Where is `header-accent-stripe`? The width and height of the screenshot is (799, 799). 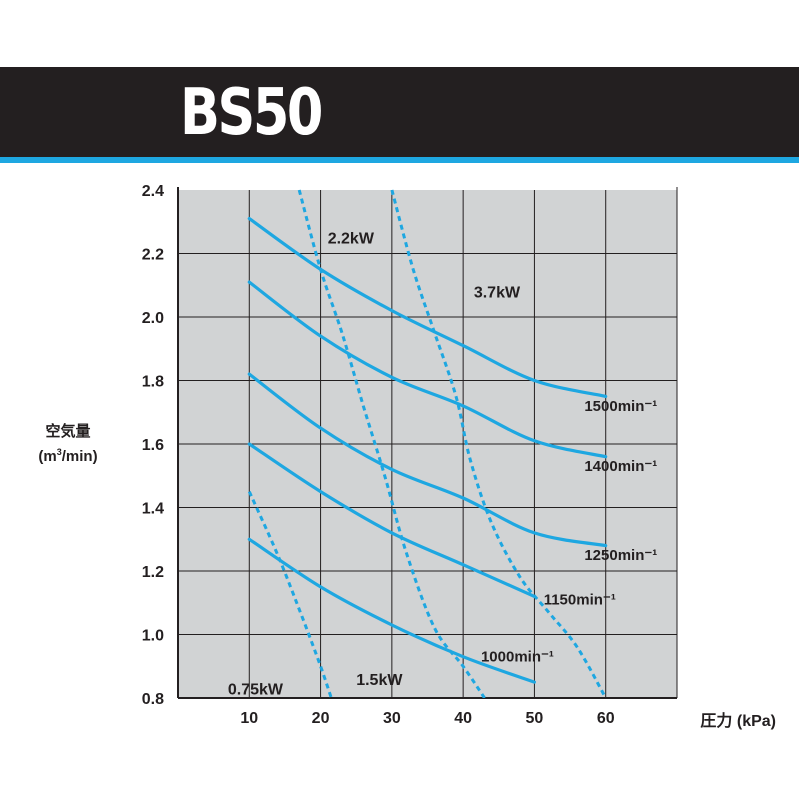 header-accent-stripe is located at coordinates (399, 160).